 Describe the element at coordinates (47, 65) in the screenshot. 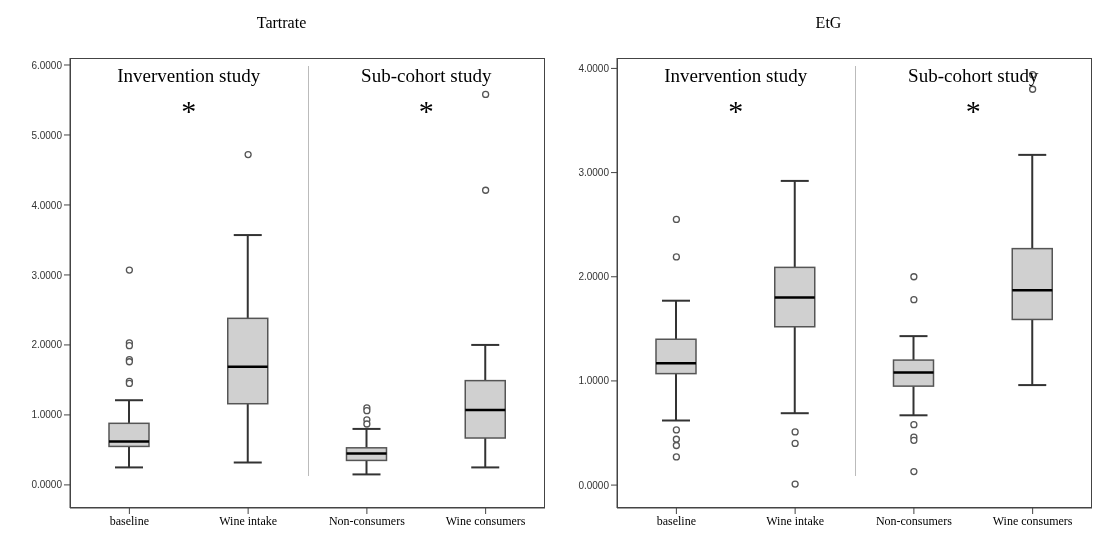

I see `y-tick-label: 6.0000` at that location.